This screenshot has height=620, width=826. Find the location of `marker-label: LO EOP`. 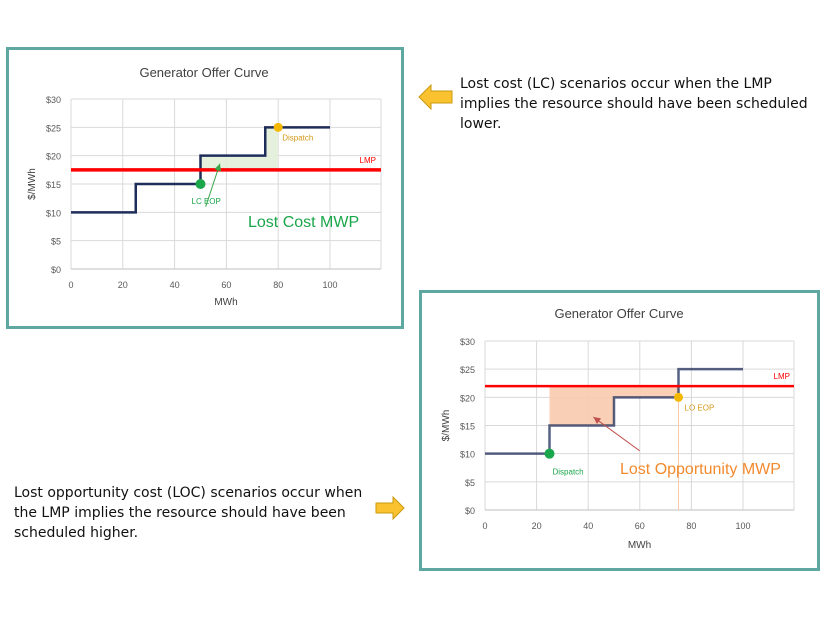

marker-label: LO EOP is located at coordinates (700, 407).